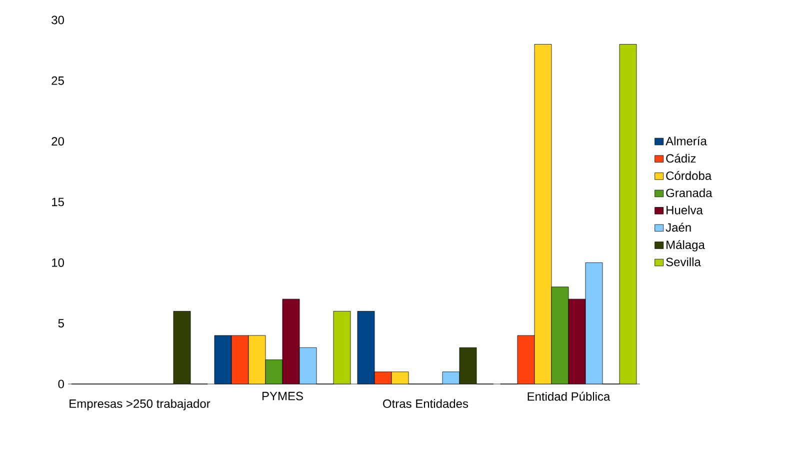 The height and width of the screenshot is (456, 787). What do you see at coordinates (425, 403) in the screenshot?
I see `x-tick-label: Otras Entidades` at bounding box center [425, 403].